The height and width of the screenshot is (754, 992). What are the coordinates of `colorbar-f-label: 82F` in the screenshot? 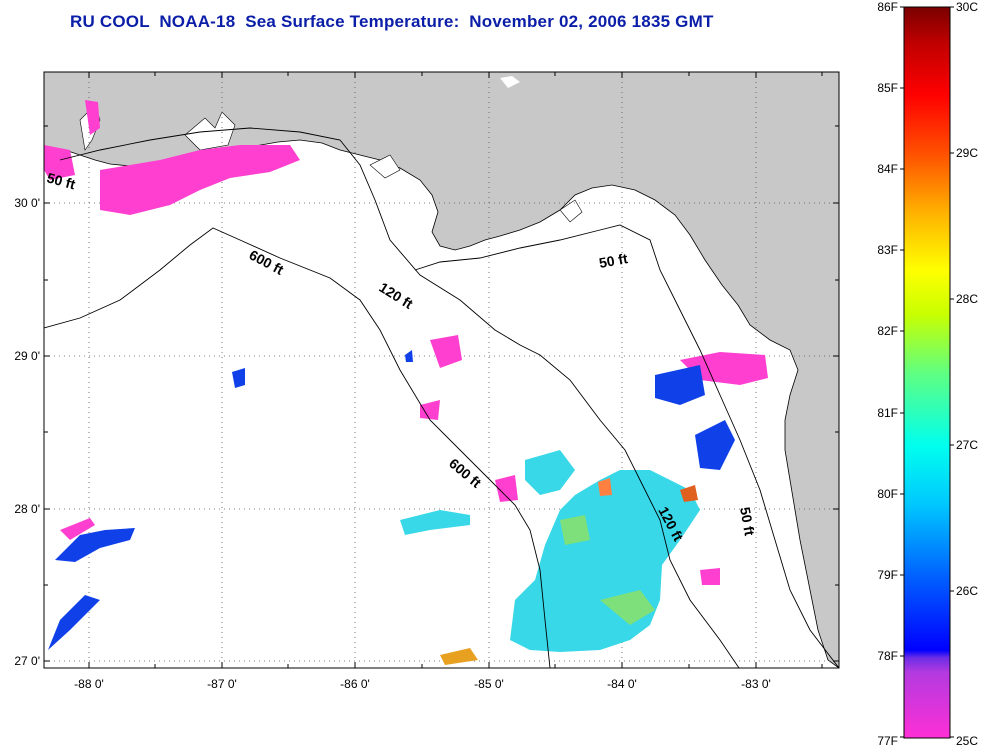 It's located at (887, 331).